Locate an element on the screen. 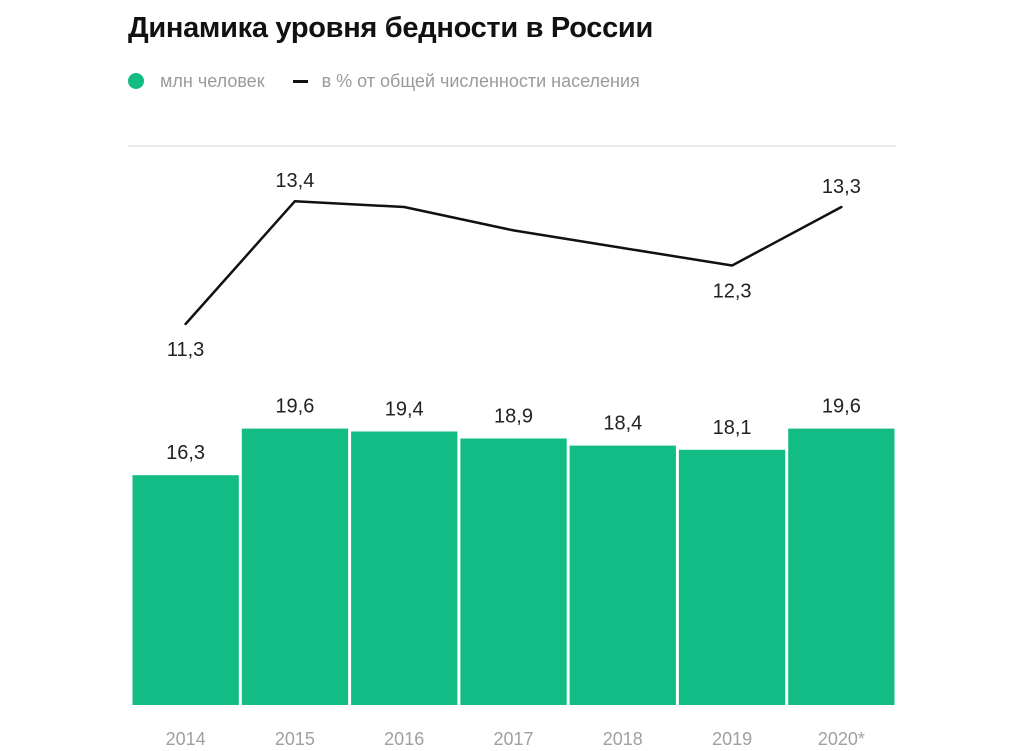 The width and height of the screenshot is (1024, 751). bar-value-label: 18,4 is located at coordinates (622, 424).